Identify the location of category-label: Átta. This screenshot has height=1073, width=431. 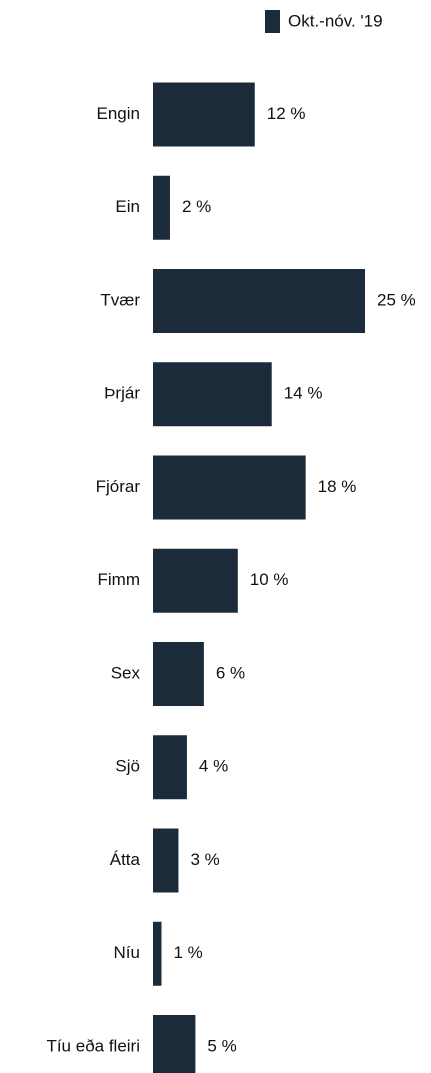
(125, 859).